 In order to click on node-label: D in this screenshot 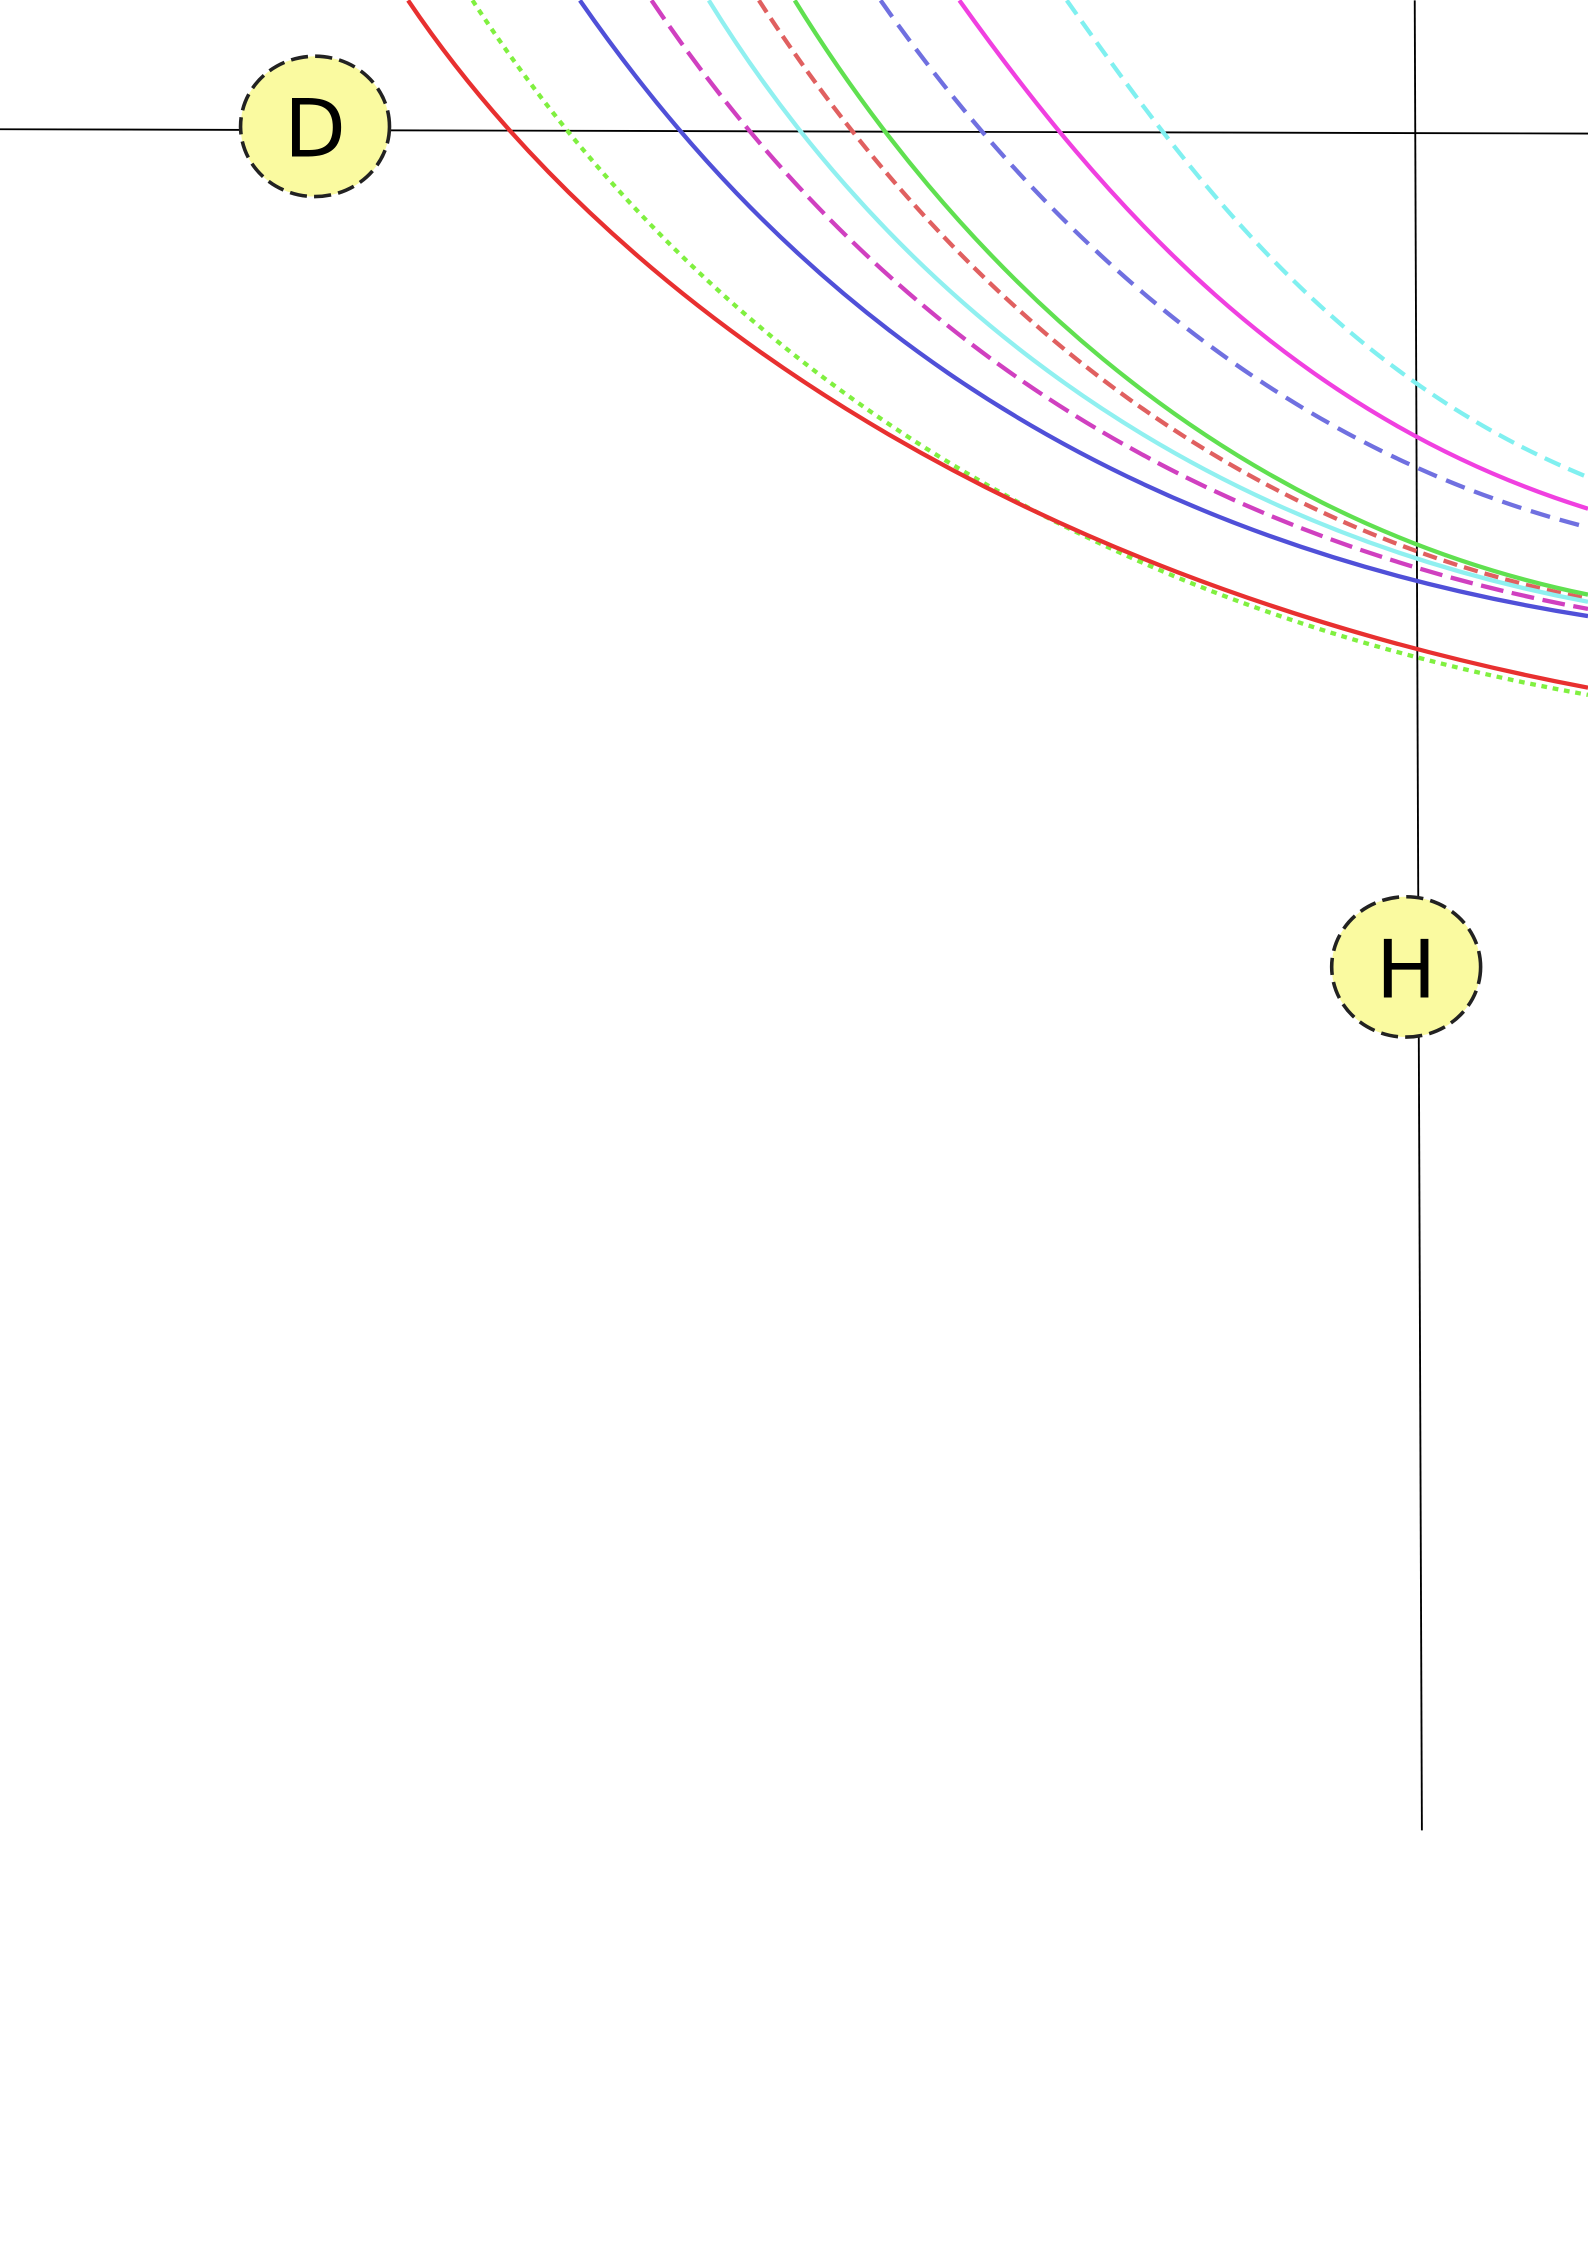, I will do `click(315, 129)`.